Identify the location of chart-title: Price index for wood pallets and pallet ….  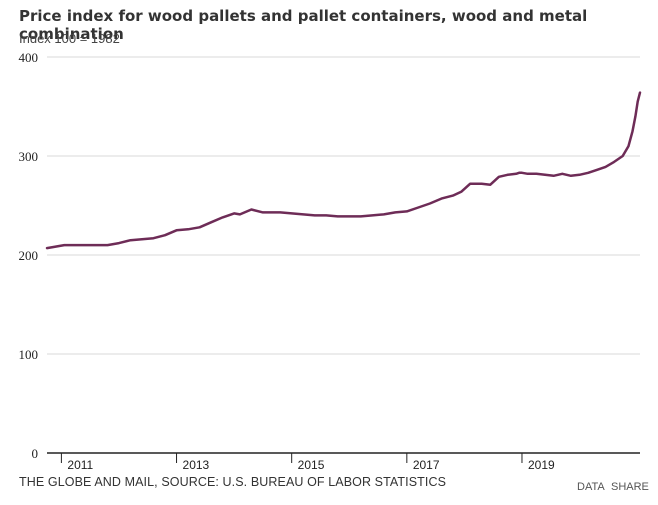
(303, 25).